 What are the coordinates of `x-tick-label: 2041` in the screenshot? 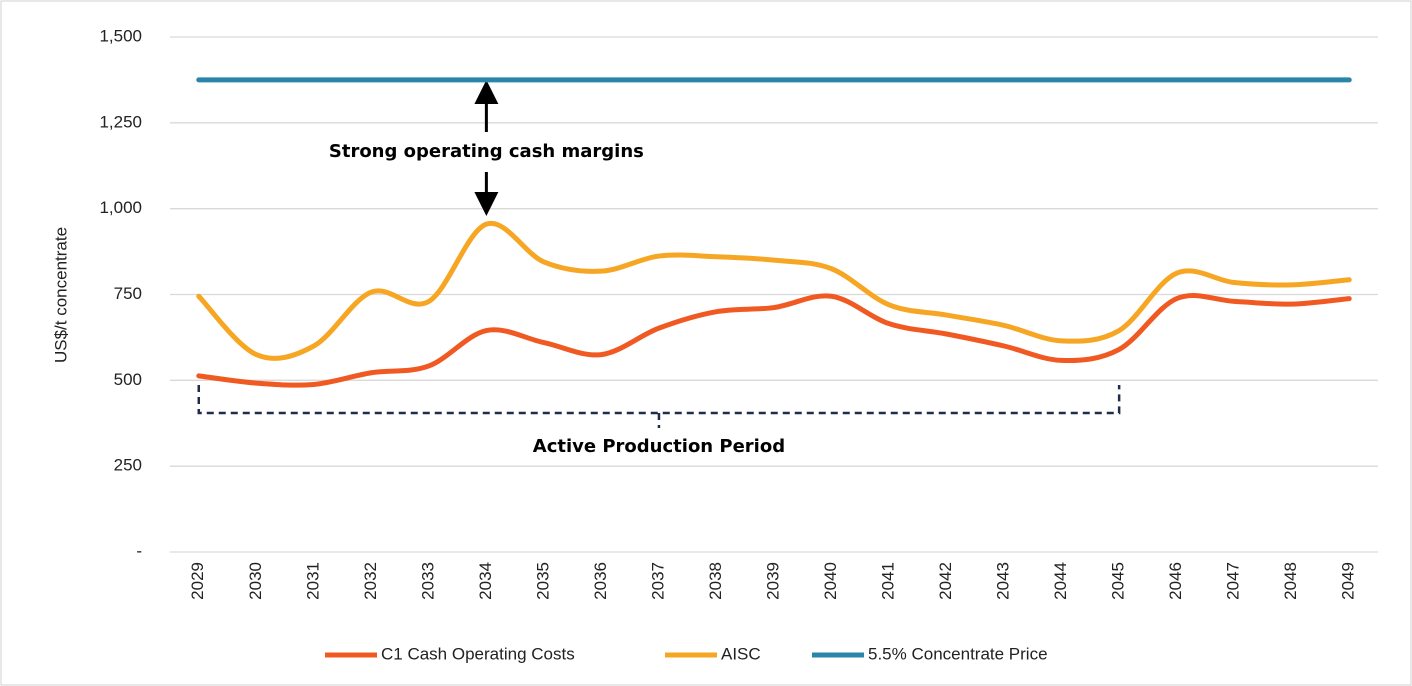 It's located at (888, 581).